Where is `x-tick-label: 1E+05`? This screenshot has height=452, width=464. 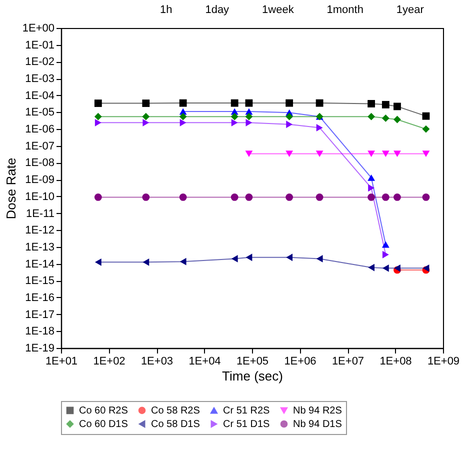
x-tick-label: 1E+05 is located at coordinates (252, 362).